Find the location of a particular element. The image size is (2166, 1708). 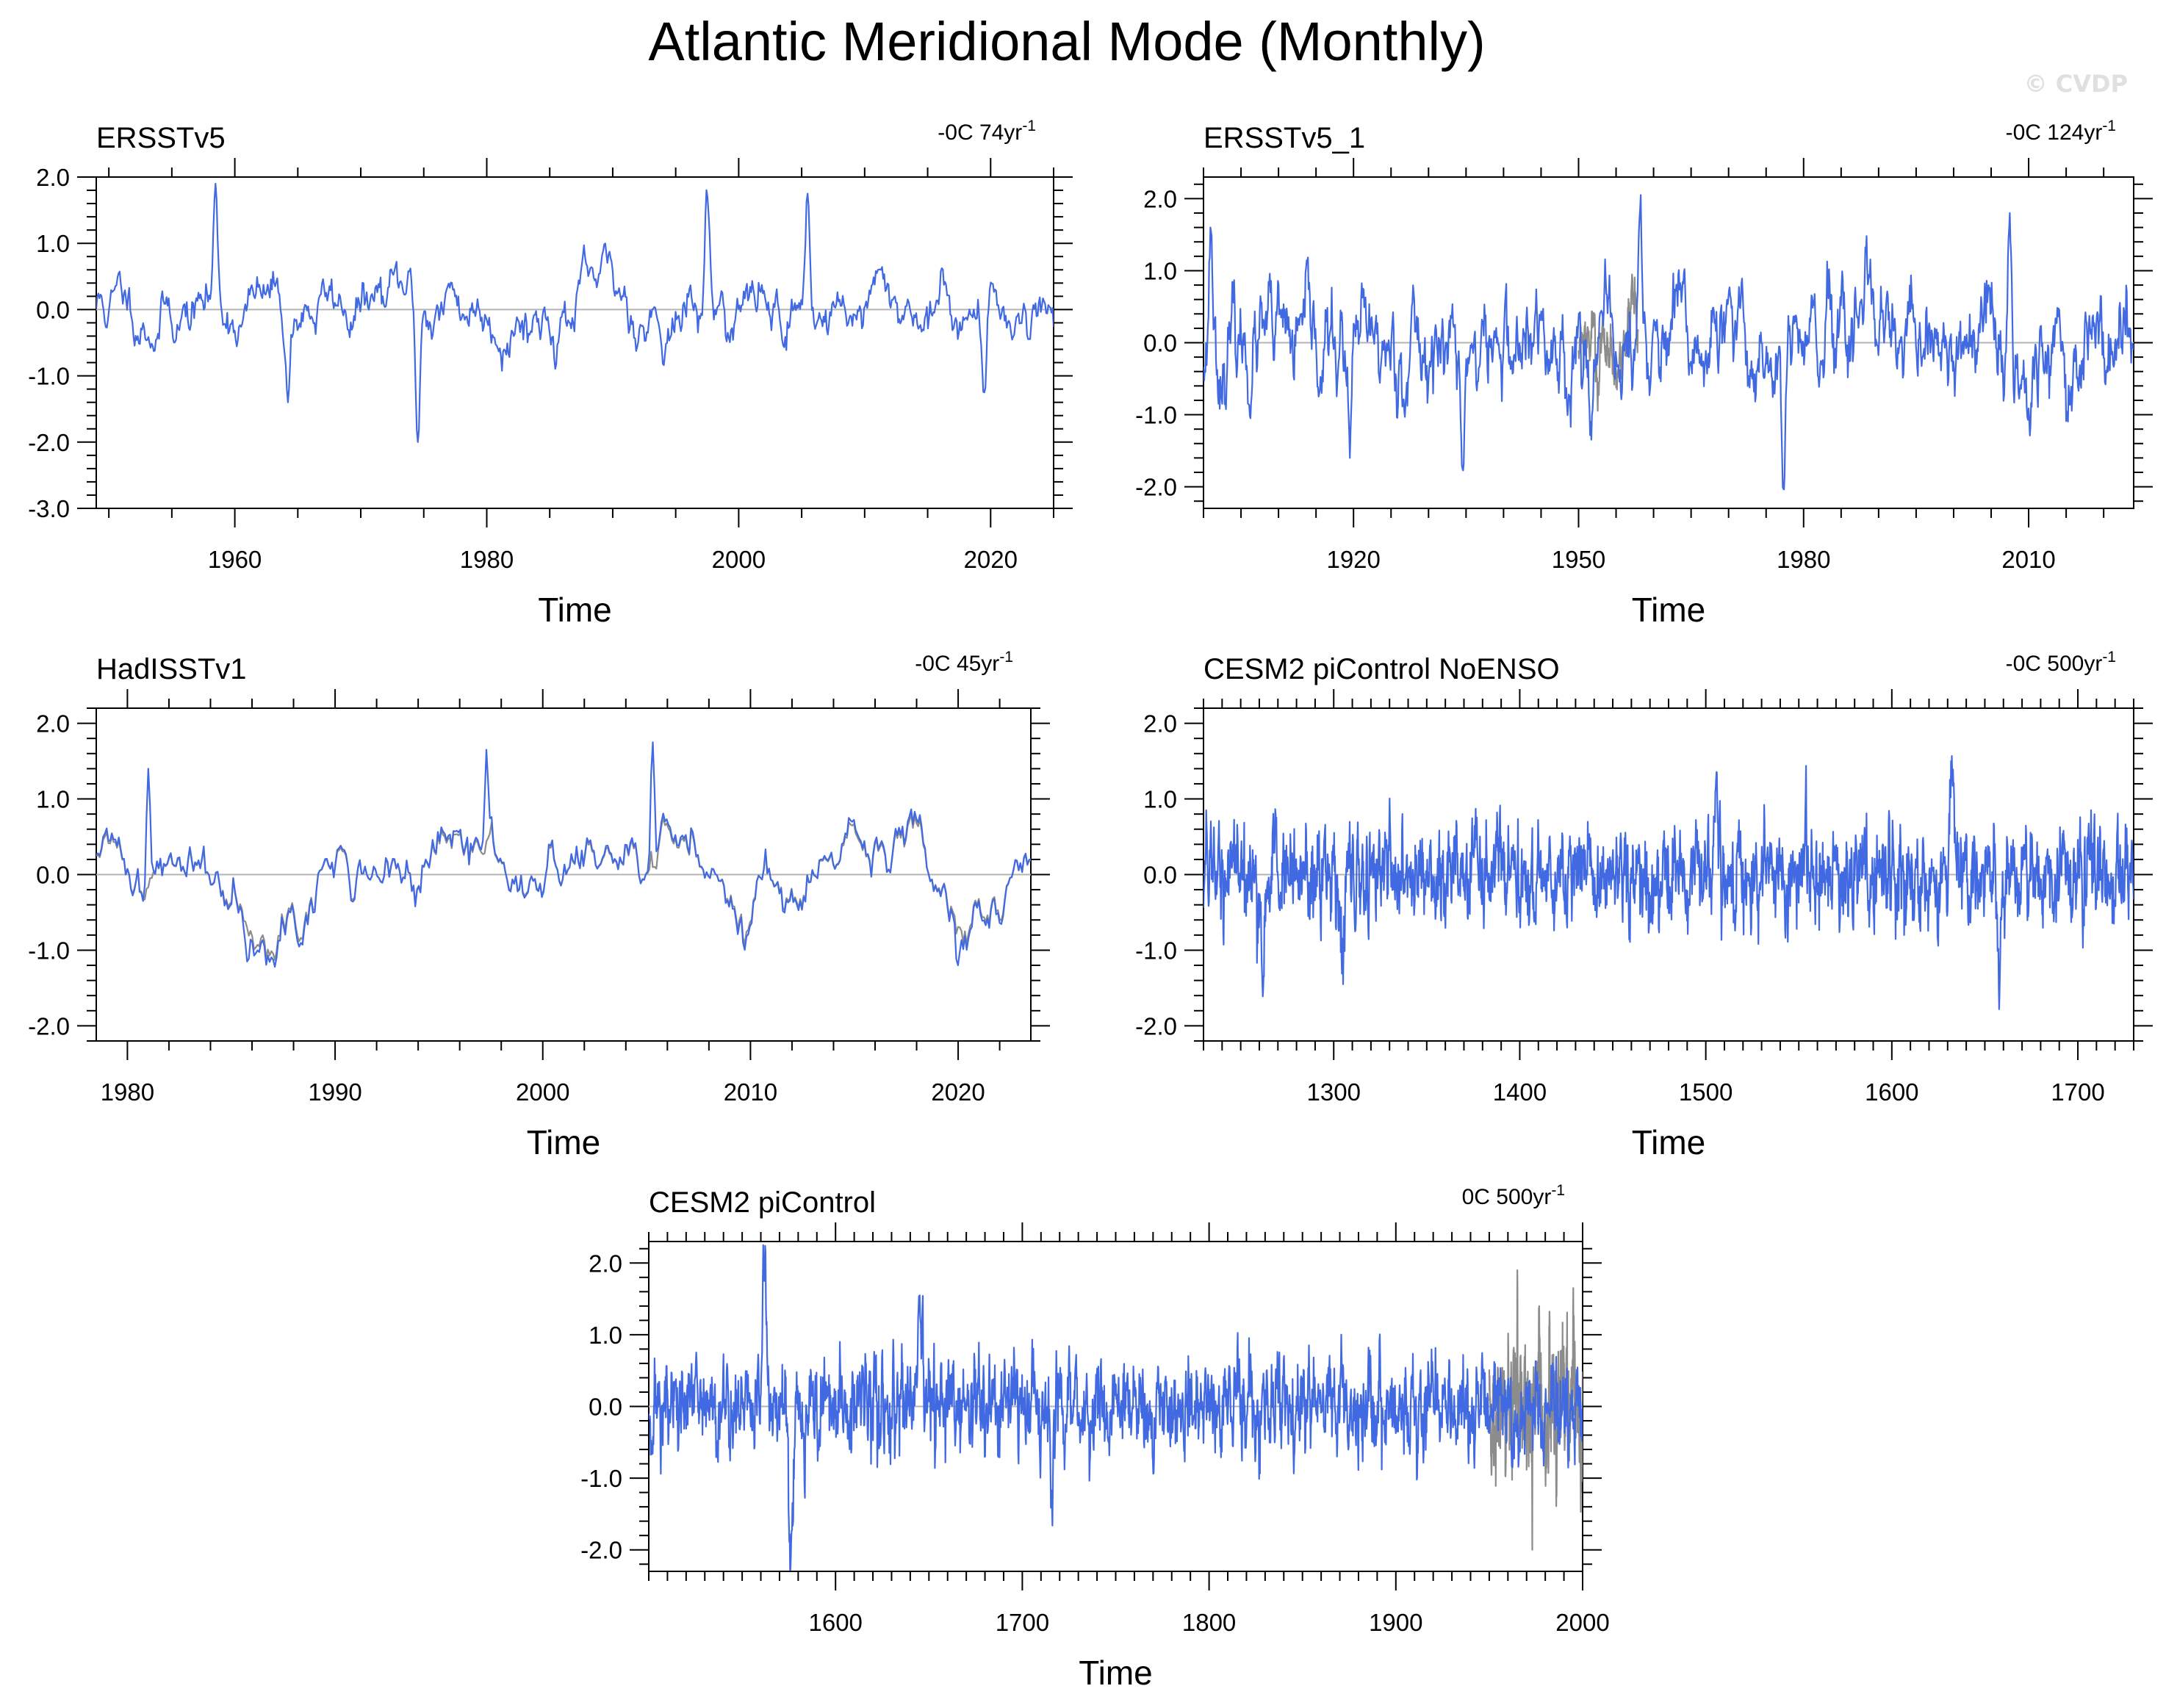

trend-label: 0C 500yr-1 is located at coordinates (1514, 1195).